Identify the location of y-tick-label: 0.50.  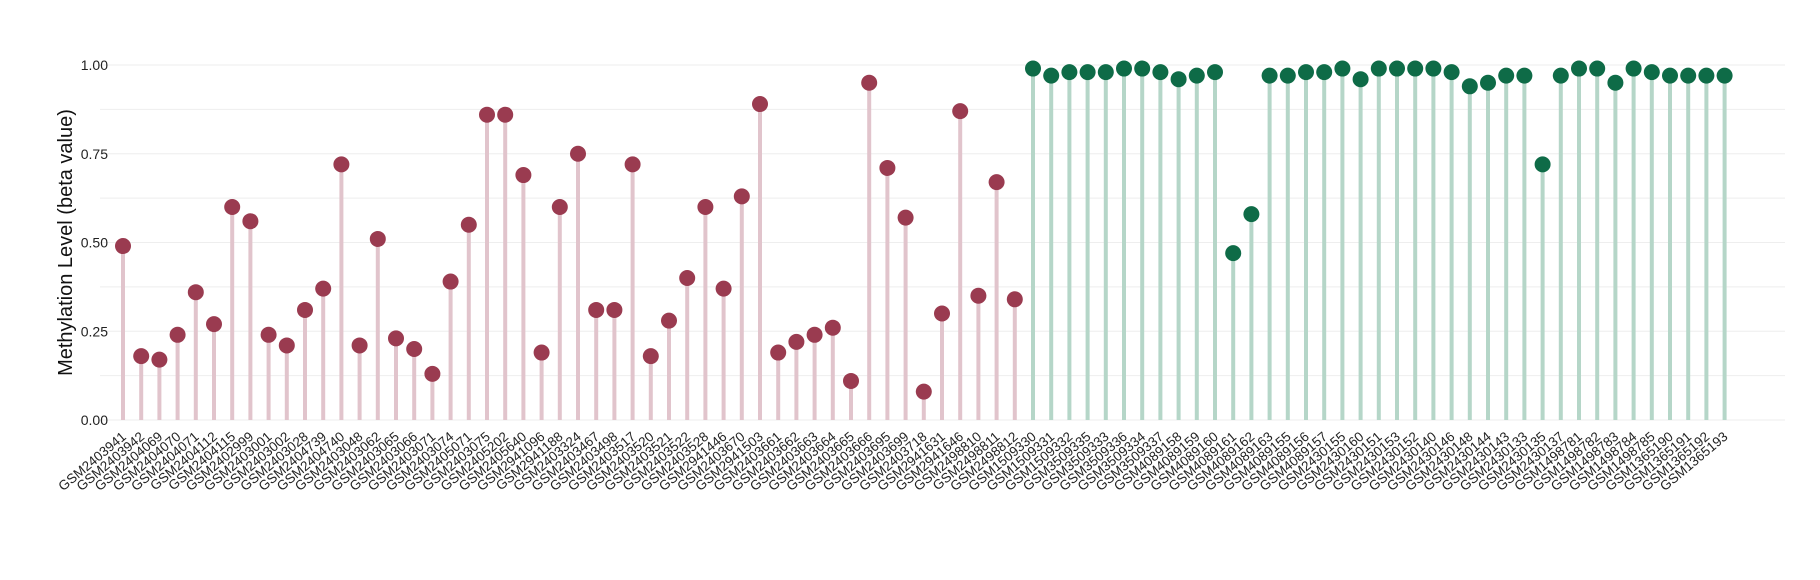
(94, 243).